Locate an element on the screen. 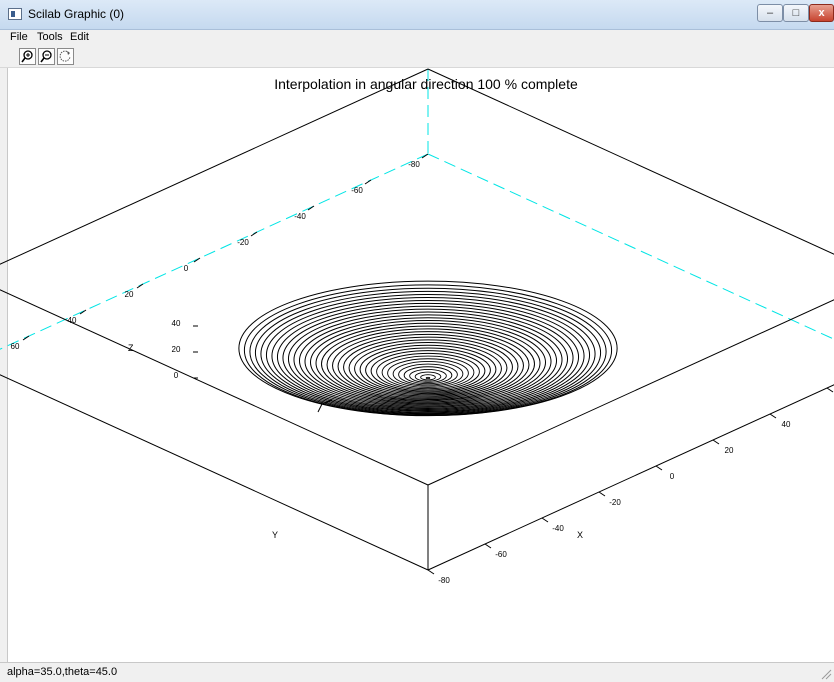 Image resolution: width=834 pixels, height=682 pixels. x-tick-label: -60 is located at coordinates (501, 554).